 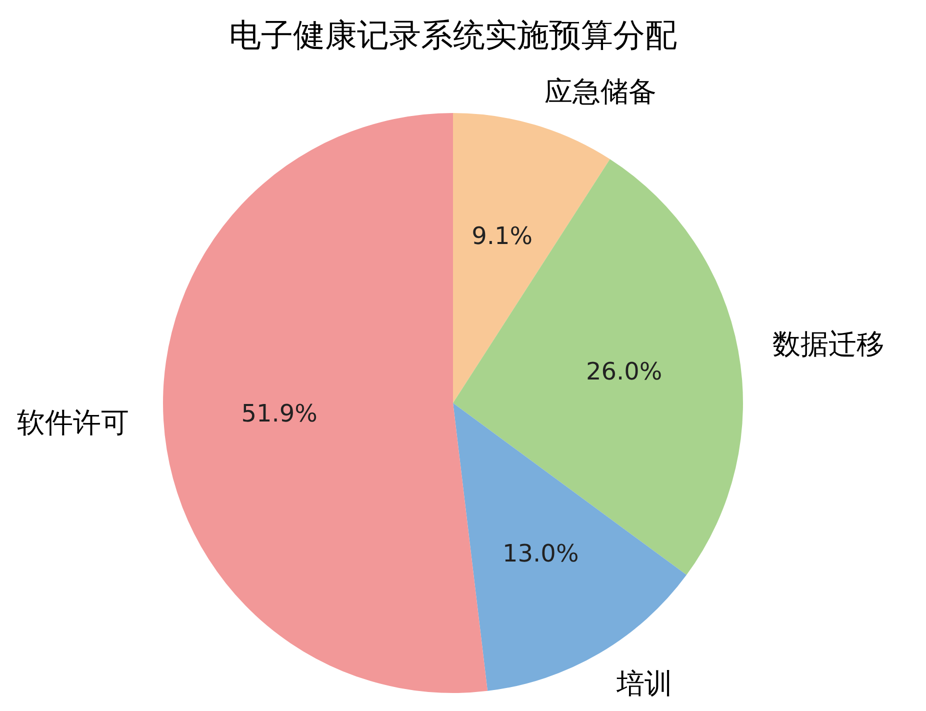 What do you see at coordinates (453, 35) in the screenshot?
I see `chart-title: 电子健康记录系统实施预算分配` at bounding box center [453, 35].